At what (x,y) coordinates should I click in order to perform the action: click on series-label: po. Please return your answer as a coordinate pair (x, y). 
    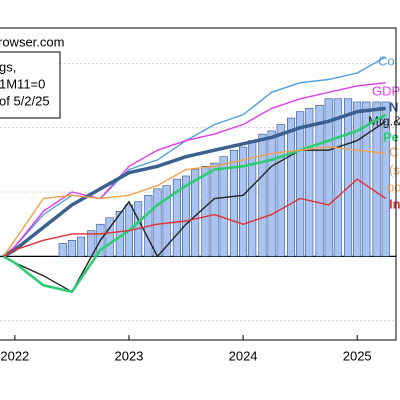
    Looking at the image, I should click on (393, 186).